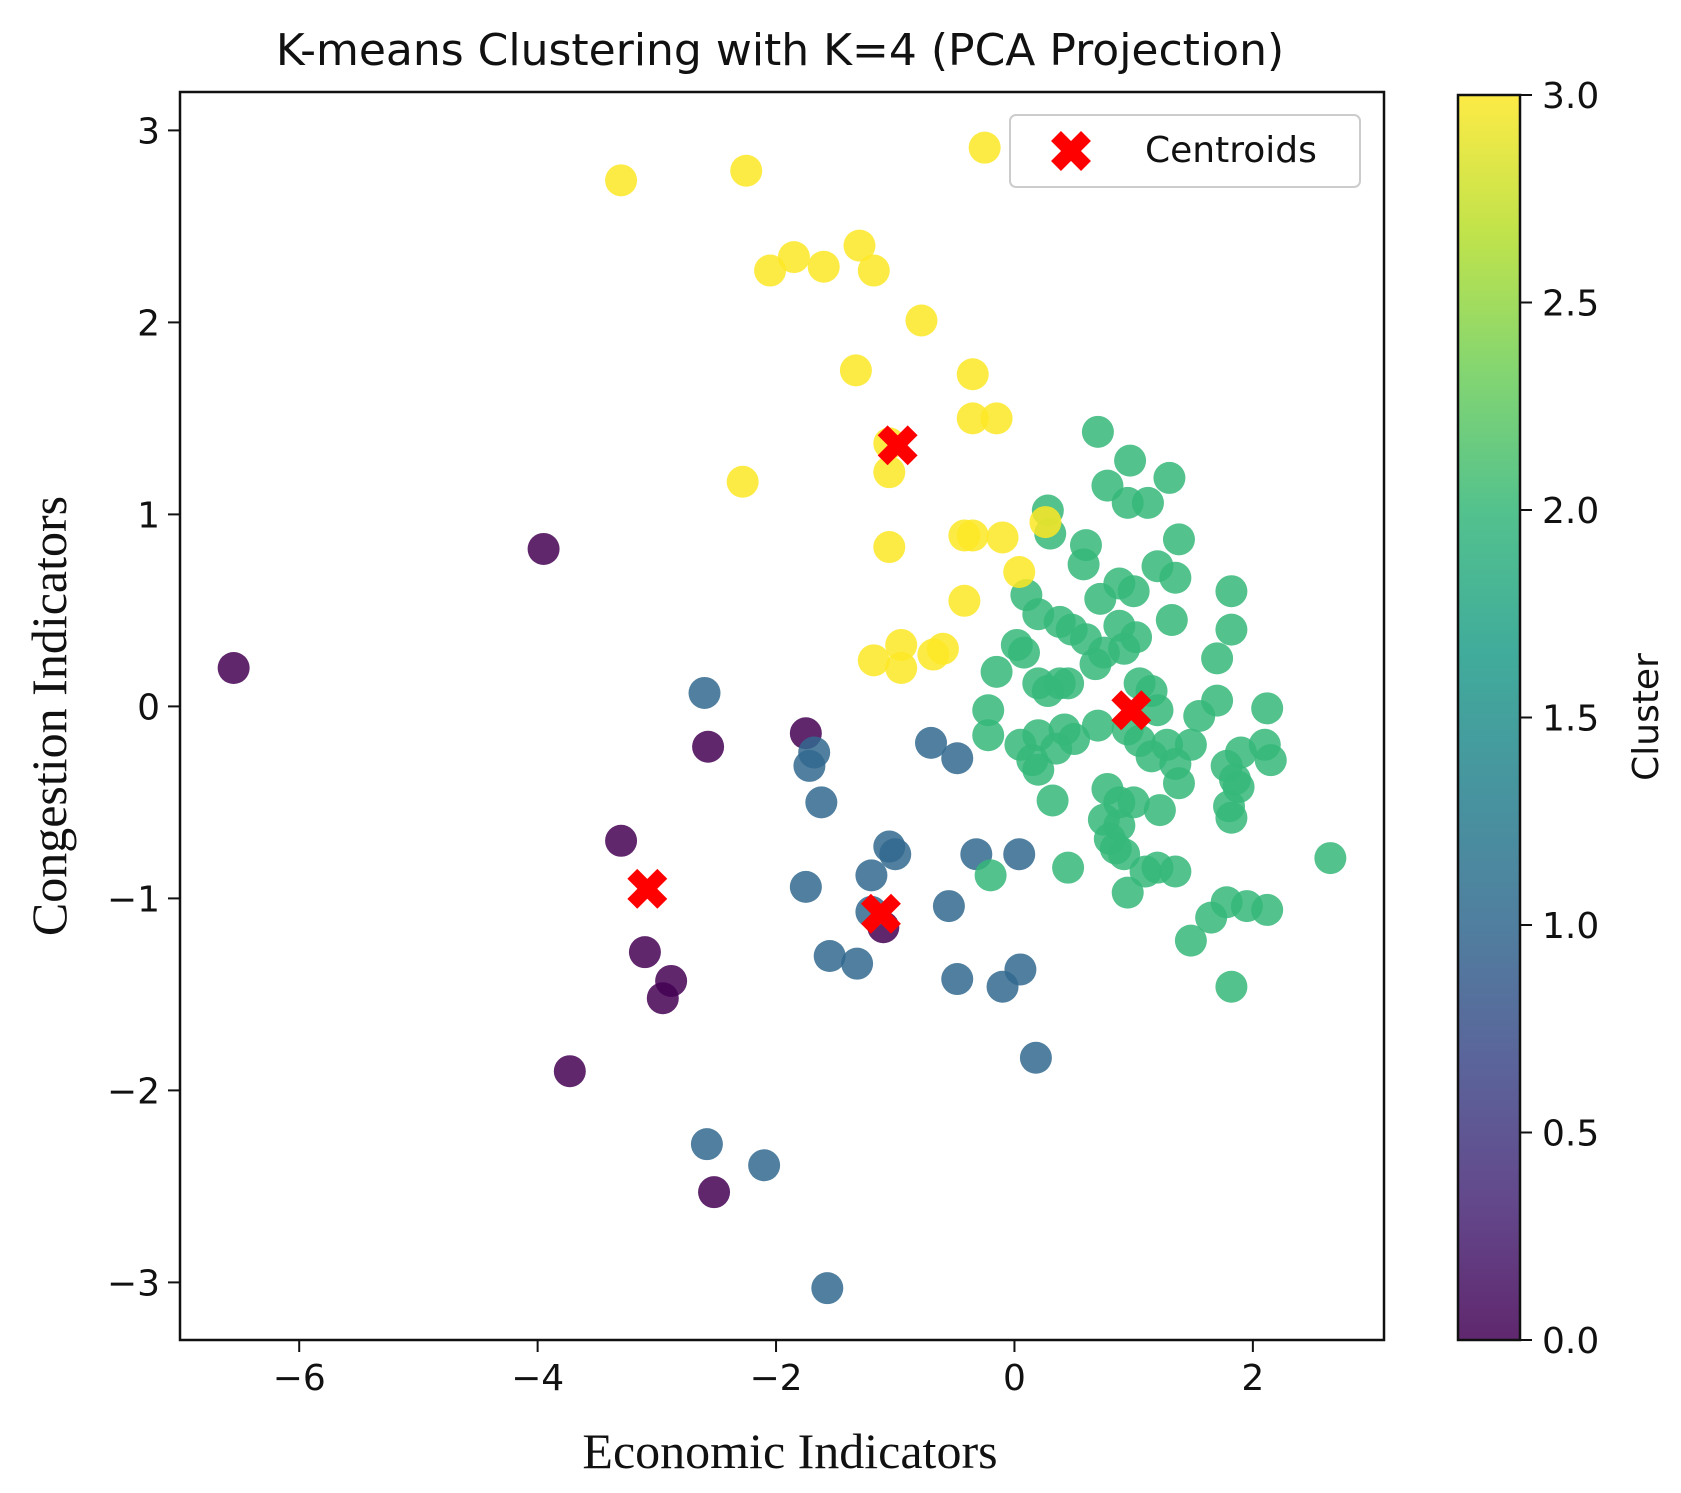 The height and width of the screenshot is (1493, 1681). Describe the element at coordinates (133, 1091) in the screenshot. I see `y-tick-label-1: −2` at that location.